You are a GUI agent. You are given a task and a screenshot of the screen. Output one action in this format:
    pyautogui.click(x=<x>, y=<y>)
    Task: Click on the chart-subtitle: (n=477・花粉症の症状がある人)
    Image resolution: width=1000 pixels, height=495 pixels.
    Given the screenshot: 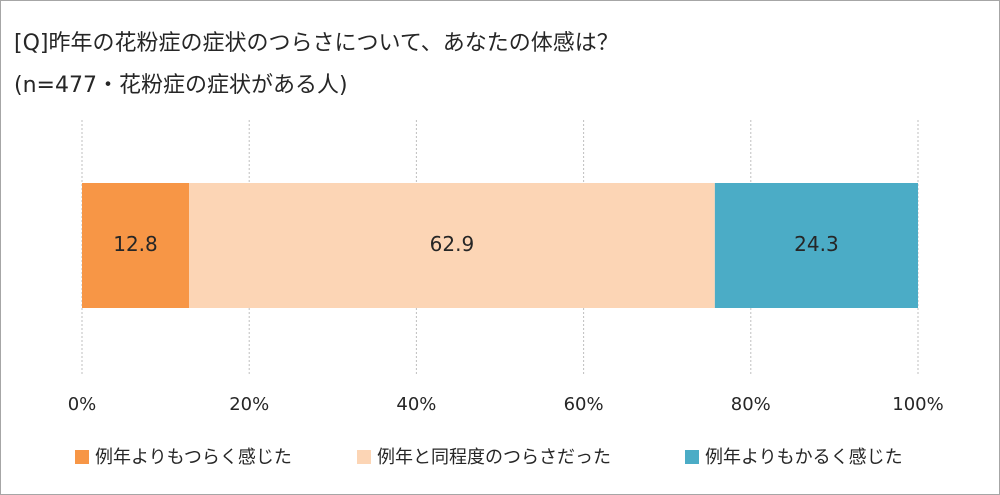 What is the action you would take?
    pyautogui.click(x=181, y=85)
    